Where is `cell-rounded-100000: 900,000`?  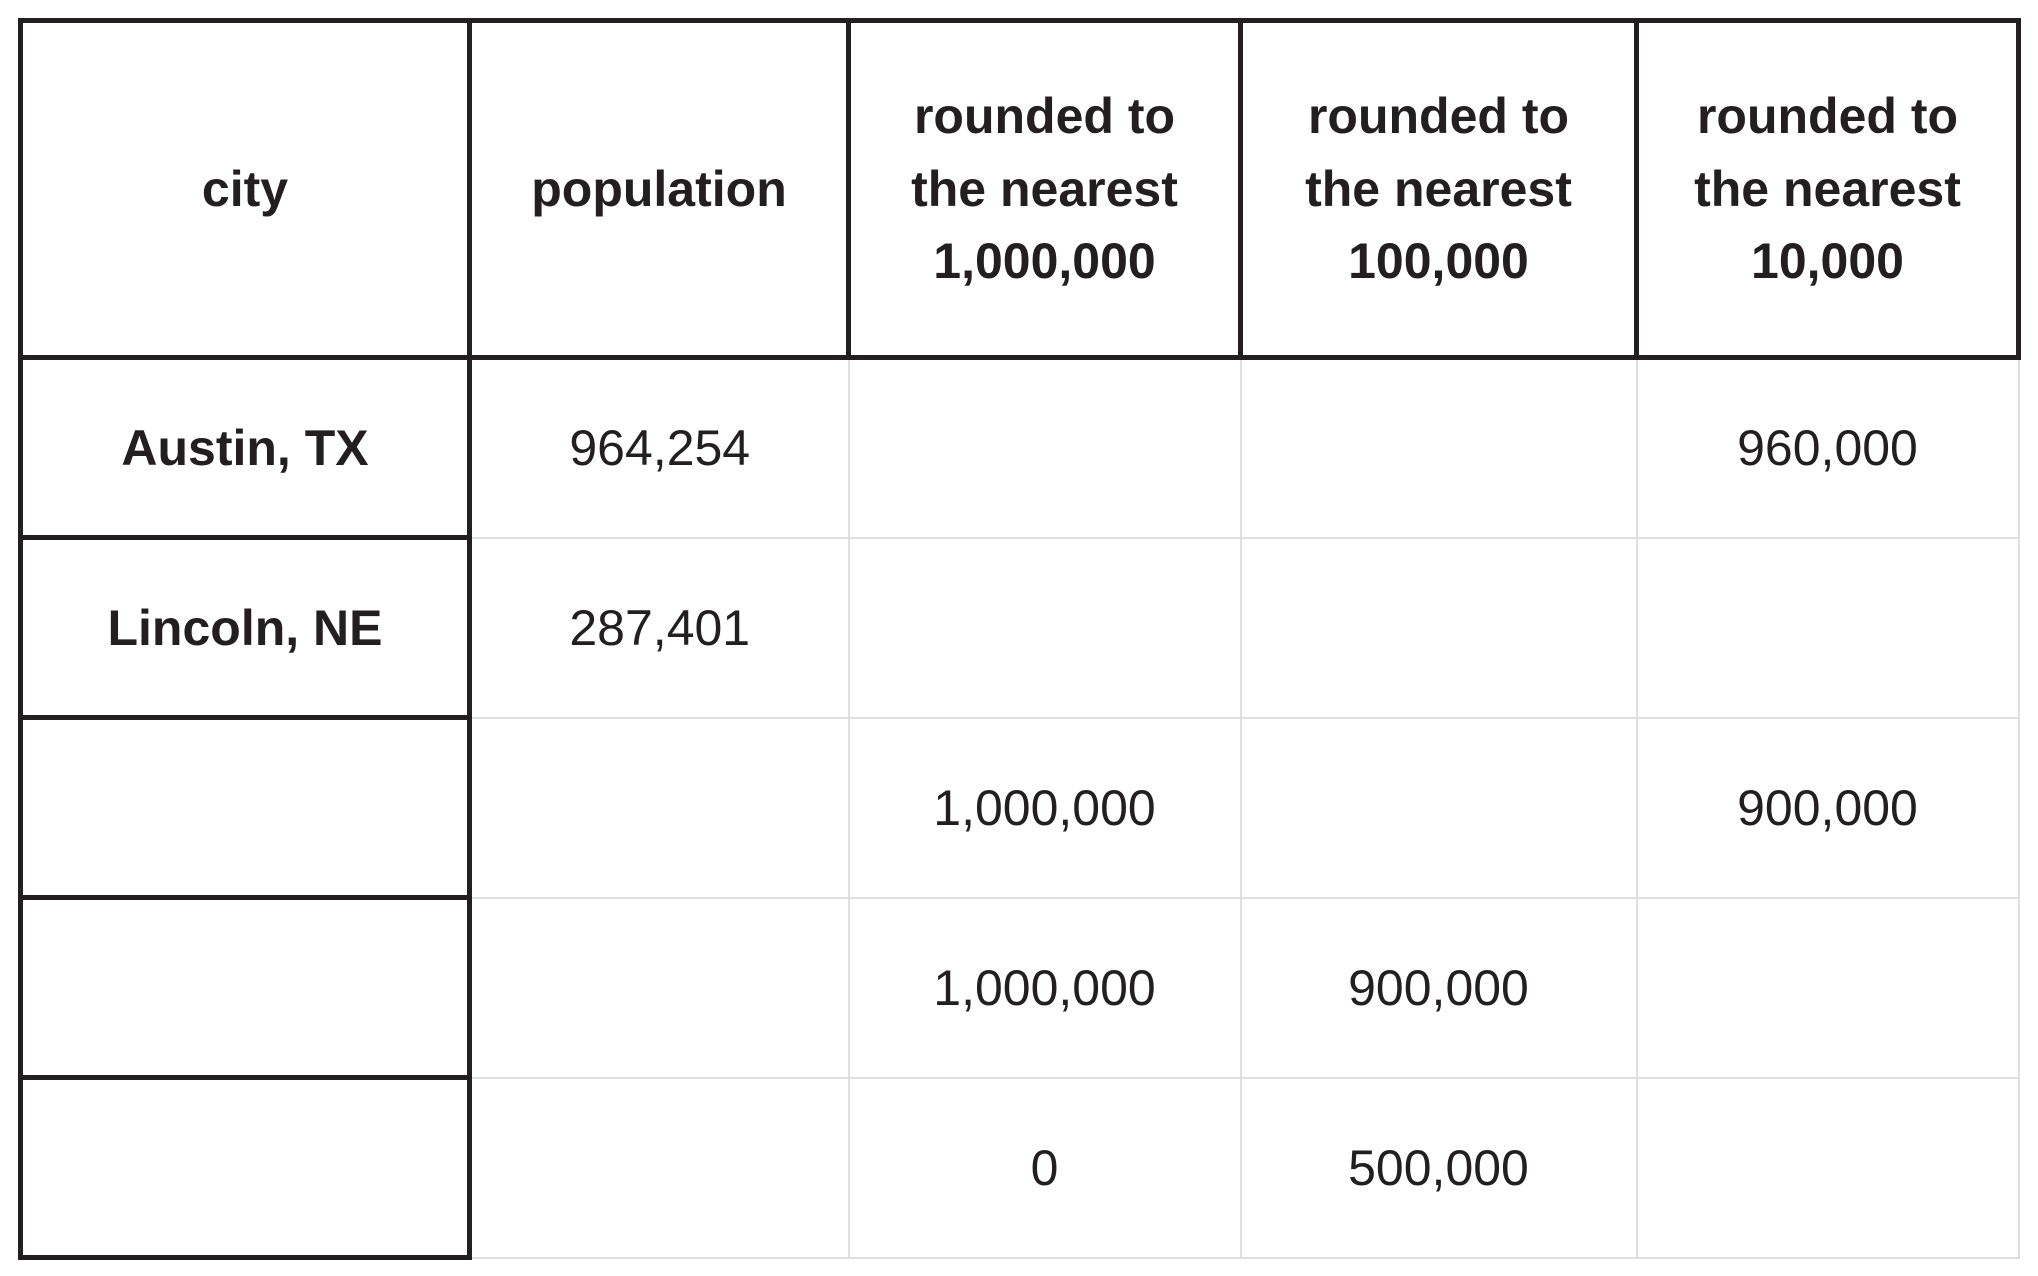
cell-rounded-100000: 900,000 is located at coordinates (1438, 987).